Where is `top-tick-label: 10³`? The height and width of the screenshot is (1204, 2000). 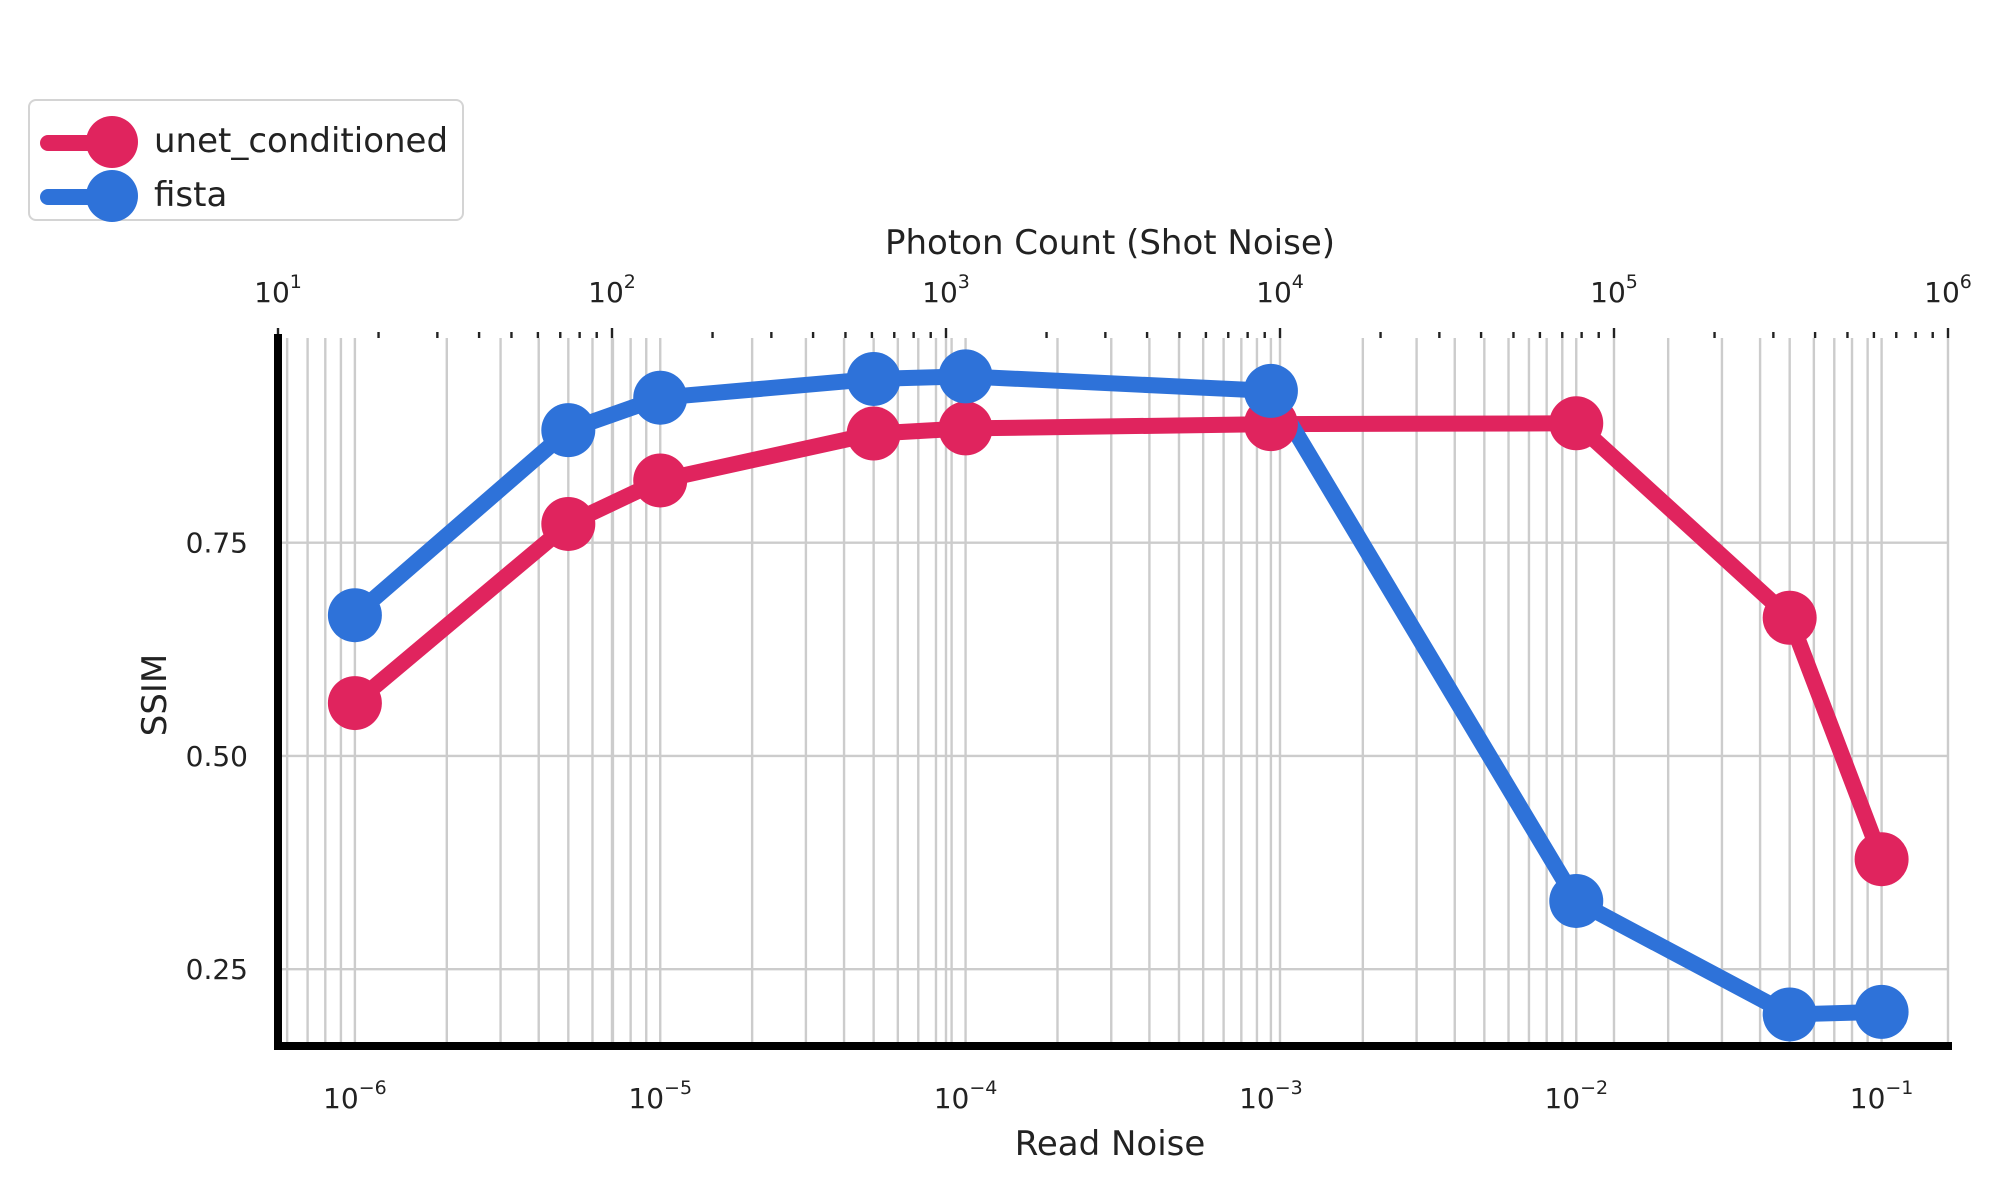 top-tick-label: 10³ is located at coordinates (946, 290).